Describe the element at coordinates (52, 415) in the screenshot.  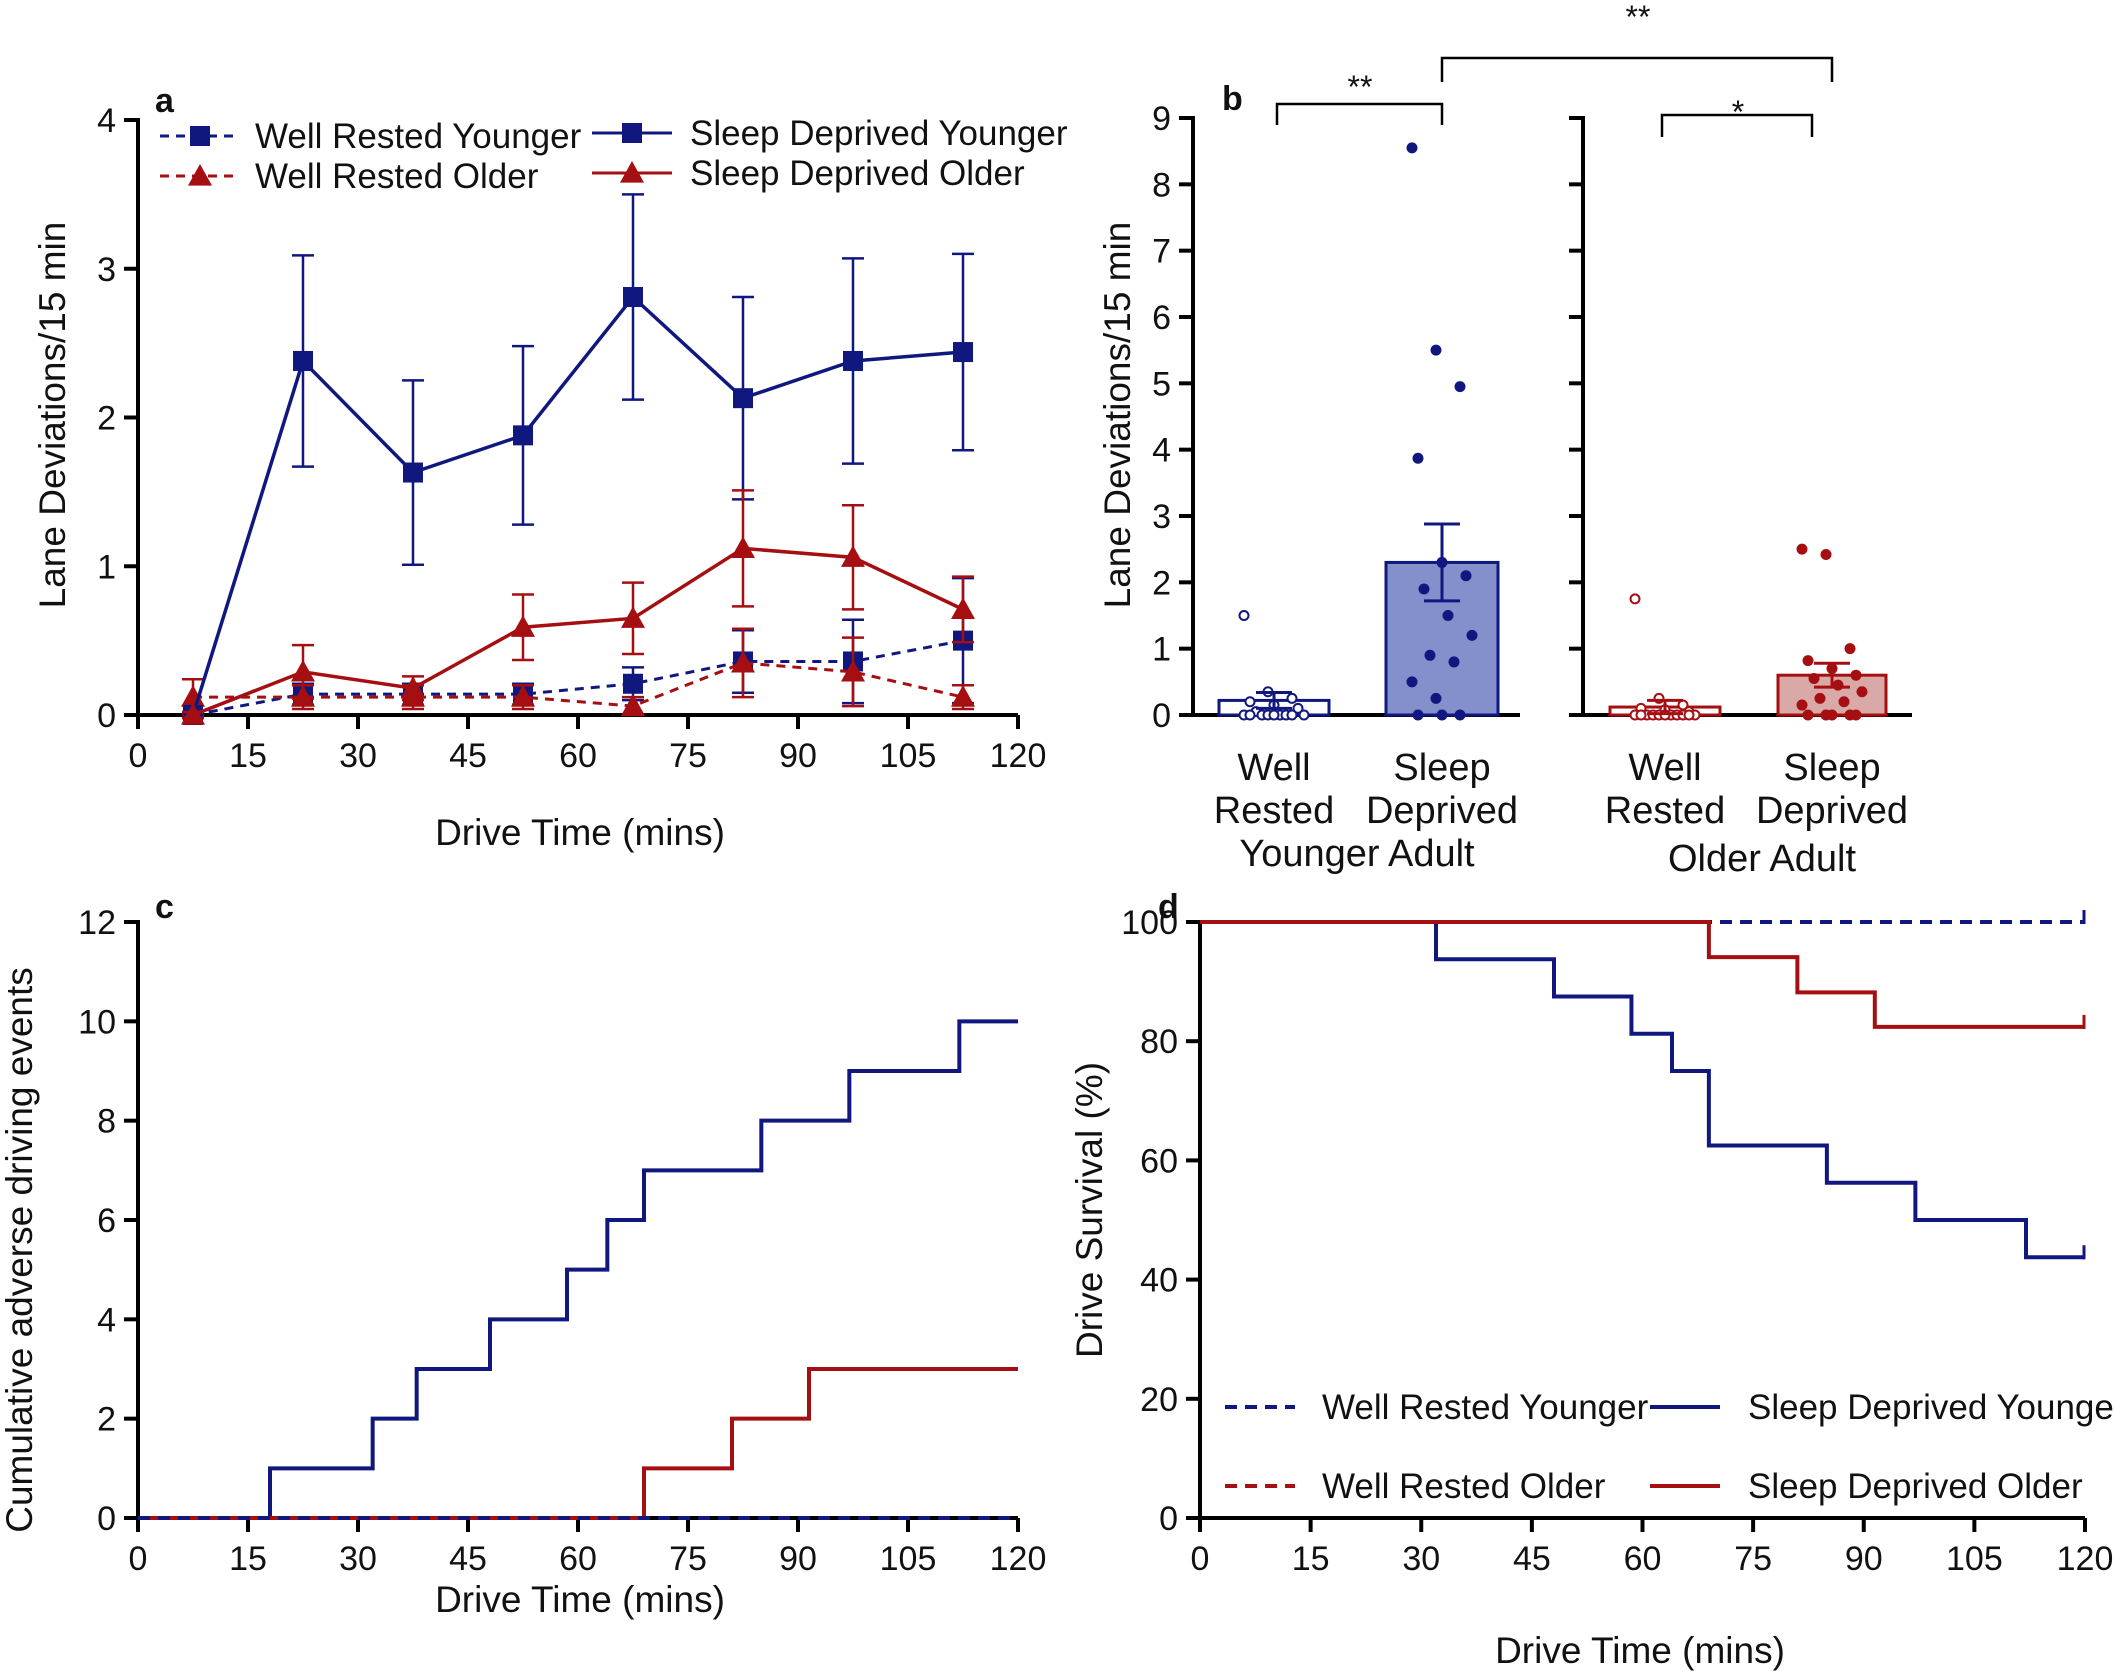
I see `panel-a-ylabel: Lane Deviations/15 min` at that location.